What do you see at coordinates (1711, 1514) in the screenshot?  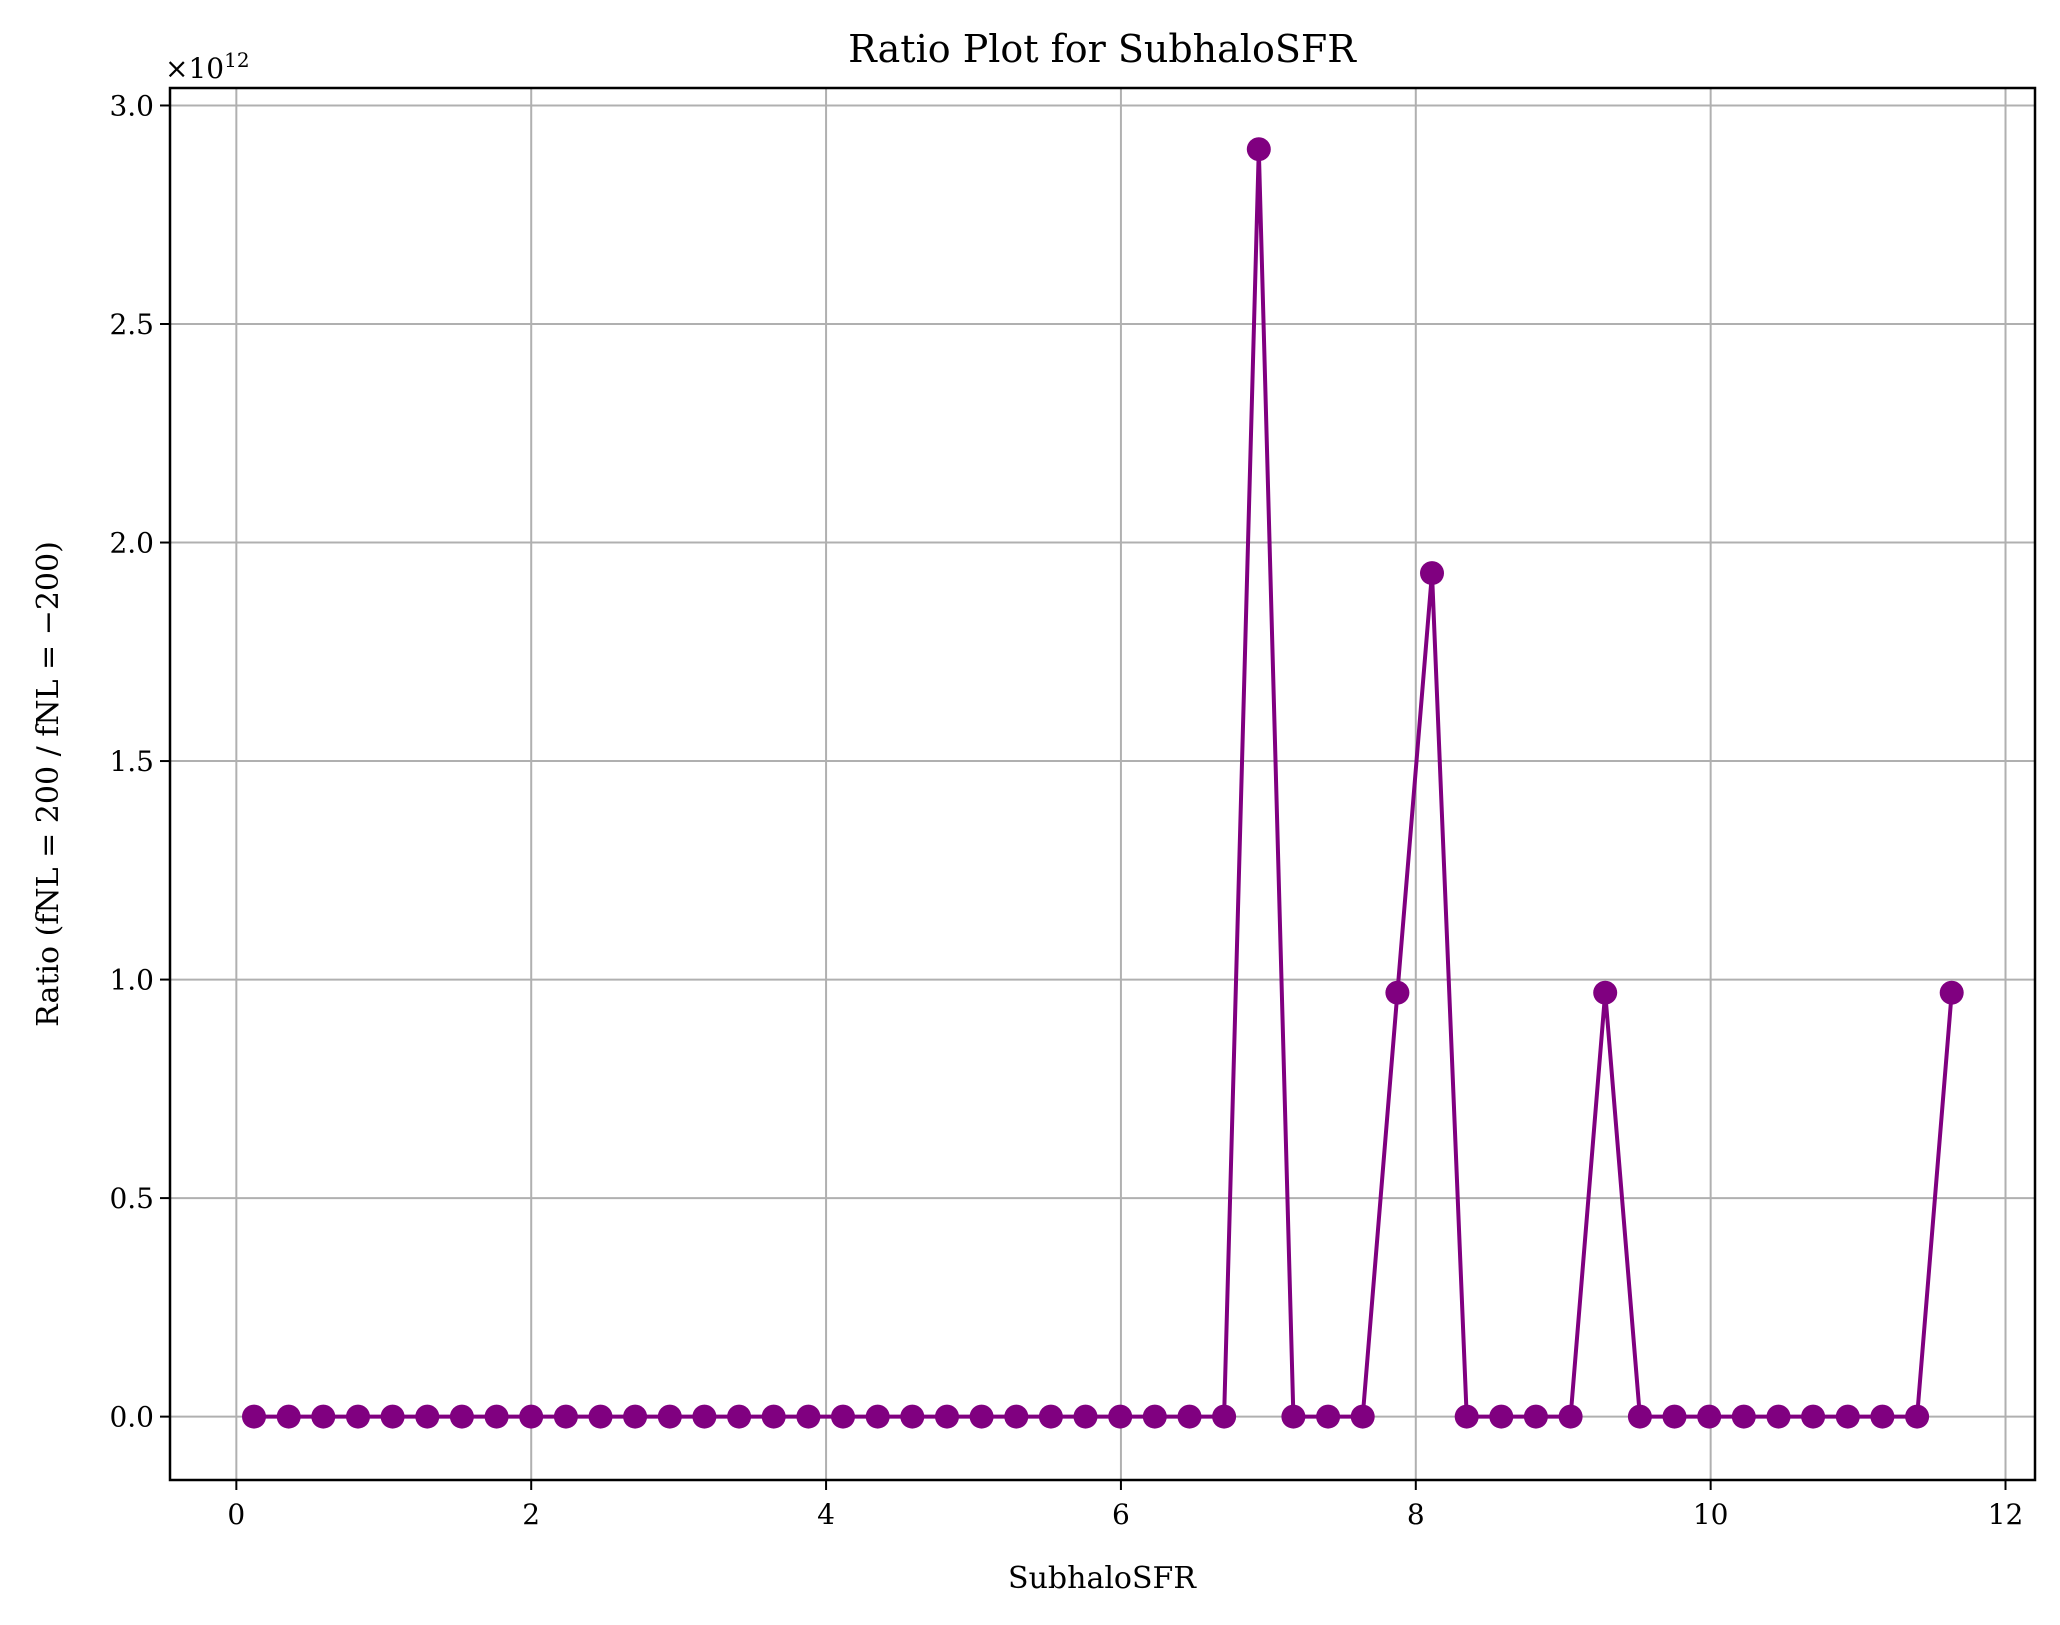 I see `x-tick-label: 10` at bounding box center [1711, 1514].